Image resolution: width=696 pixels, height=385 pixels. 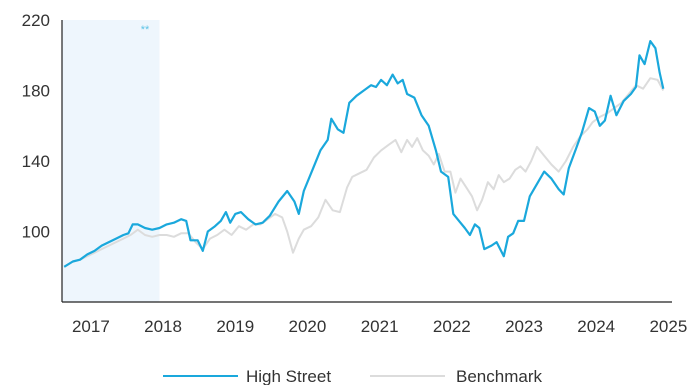 What do you see at coordinates (36, 20) in the screenshot?
I see `y-tick-label: 220` at bounding box center [36, 20].